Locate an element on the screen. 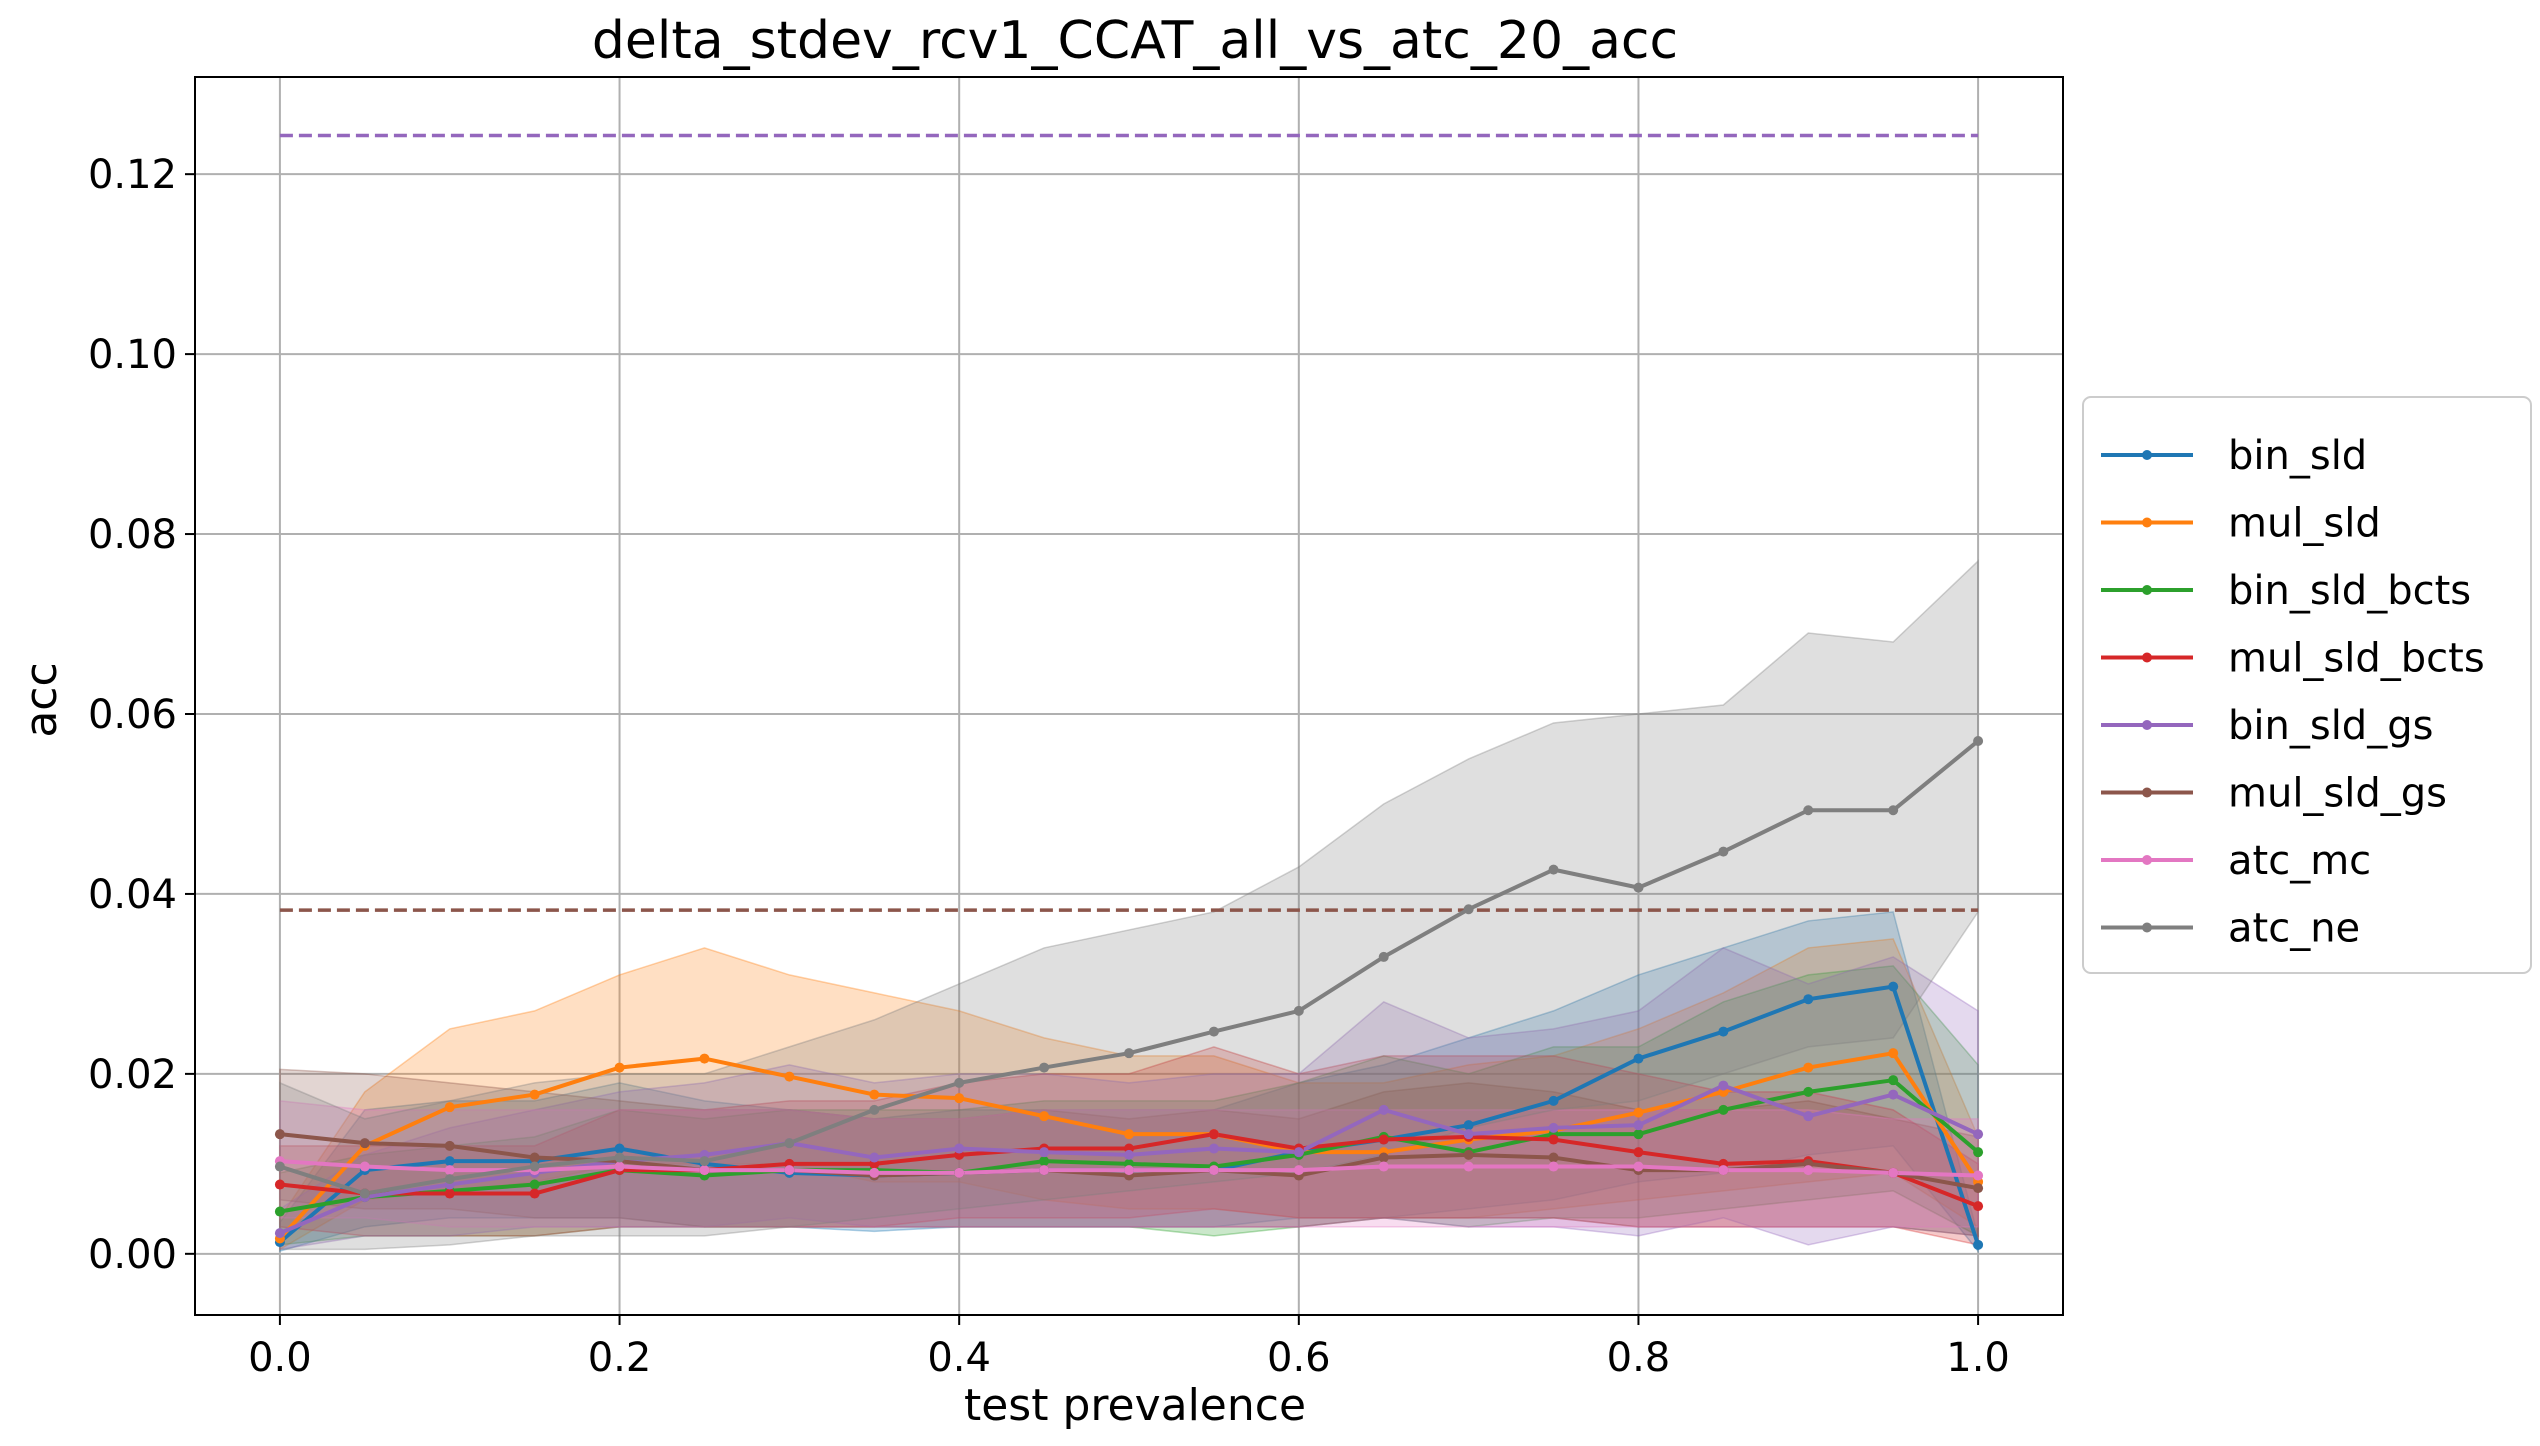  x-axis-ticks: 0.0 0.2 0.4 0.6 0.8 1.0 is located at coordinates (1129, 1348).